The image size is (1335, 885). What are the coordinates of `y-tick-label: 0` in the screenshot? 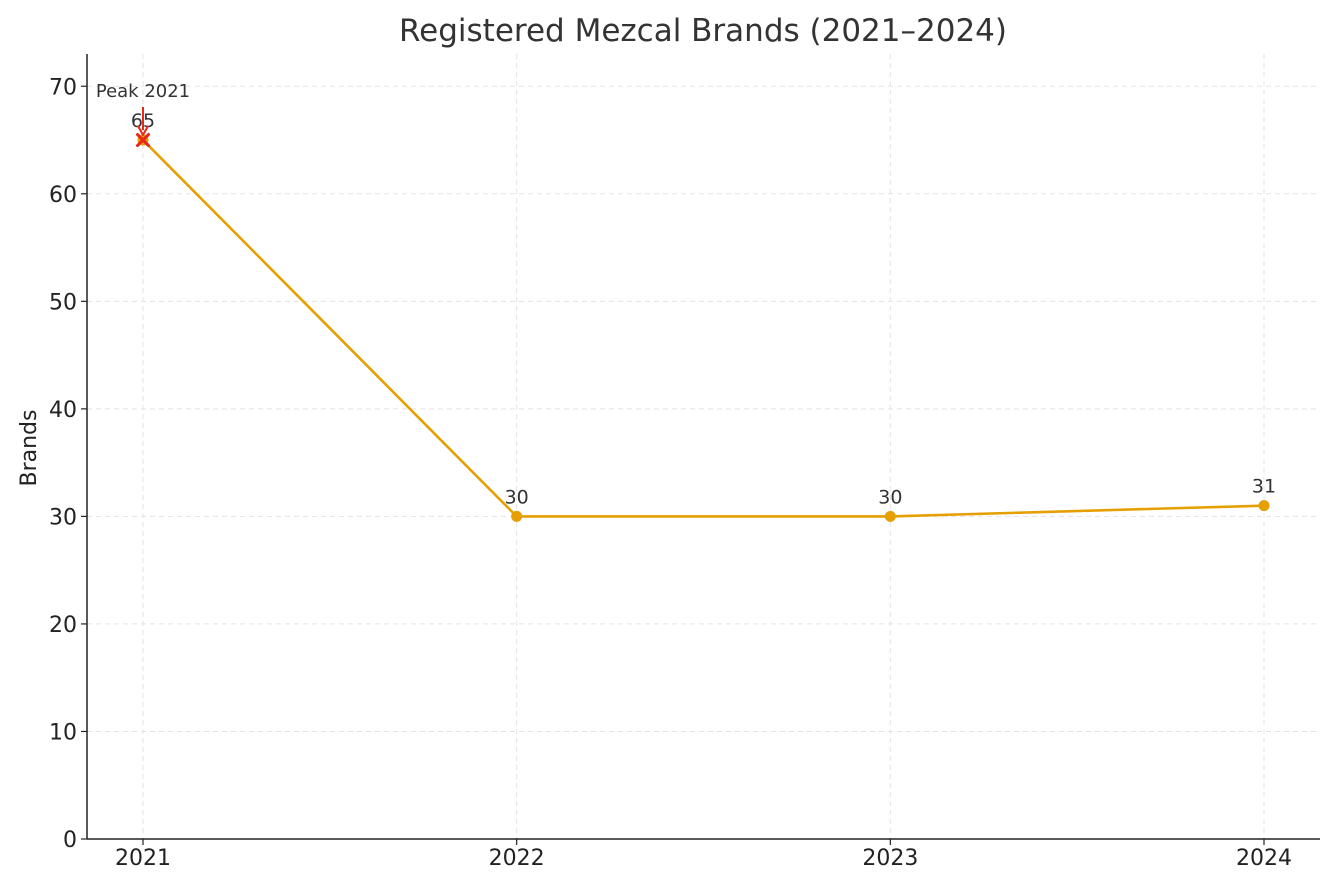 It's located at (70, 840).